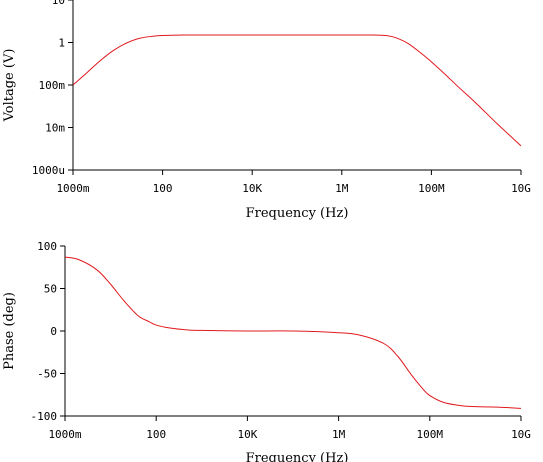  What do you see at coordinates (72, 188) in the screenshot?
I see `magnitude-x-tick-label: 1000m` at bounding box center [72, 188].